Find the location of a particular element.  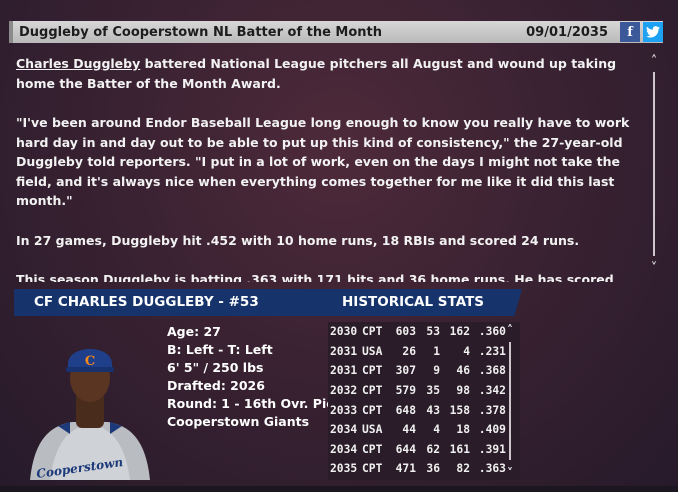

article-text: This season is located at coordinates (60, 277).